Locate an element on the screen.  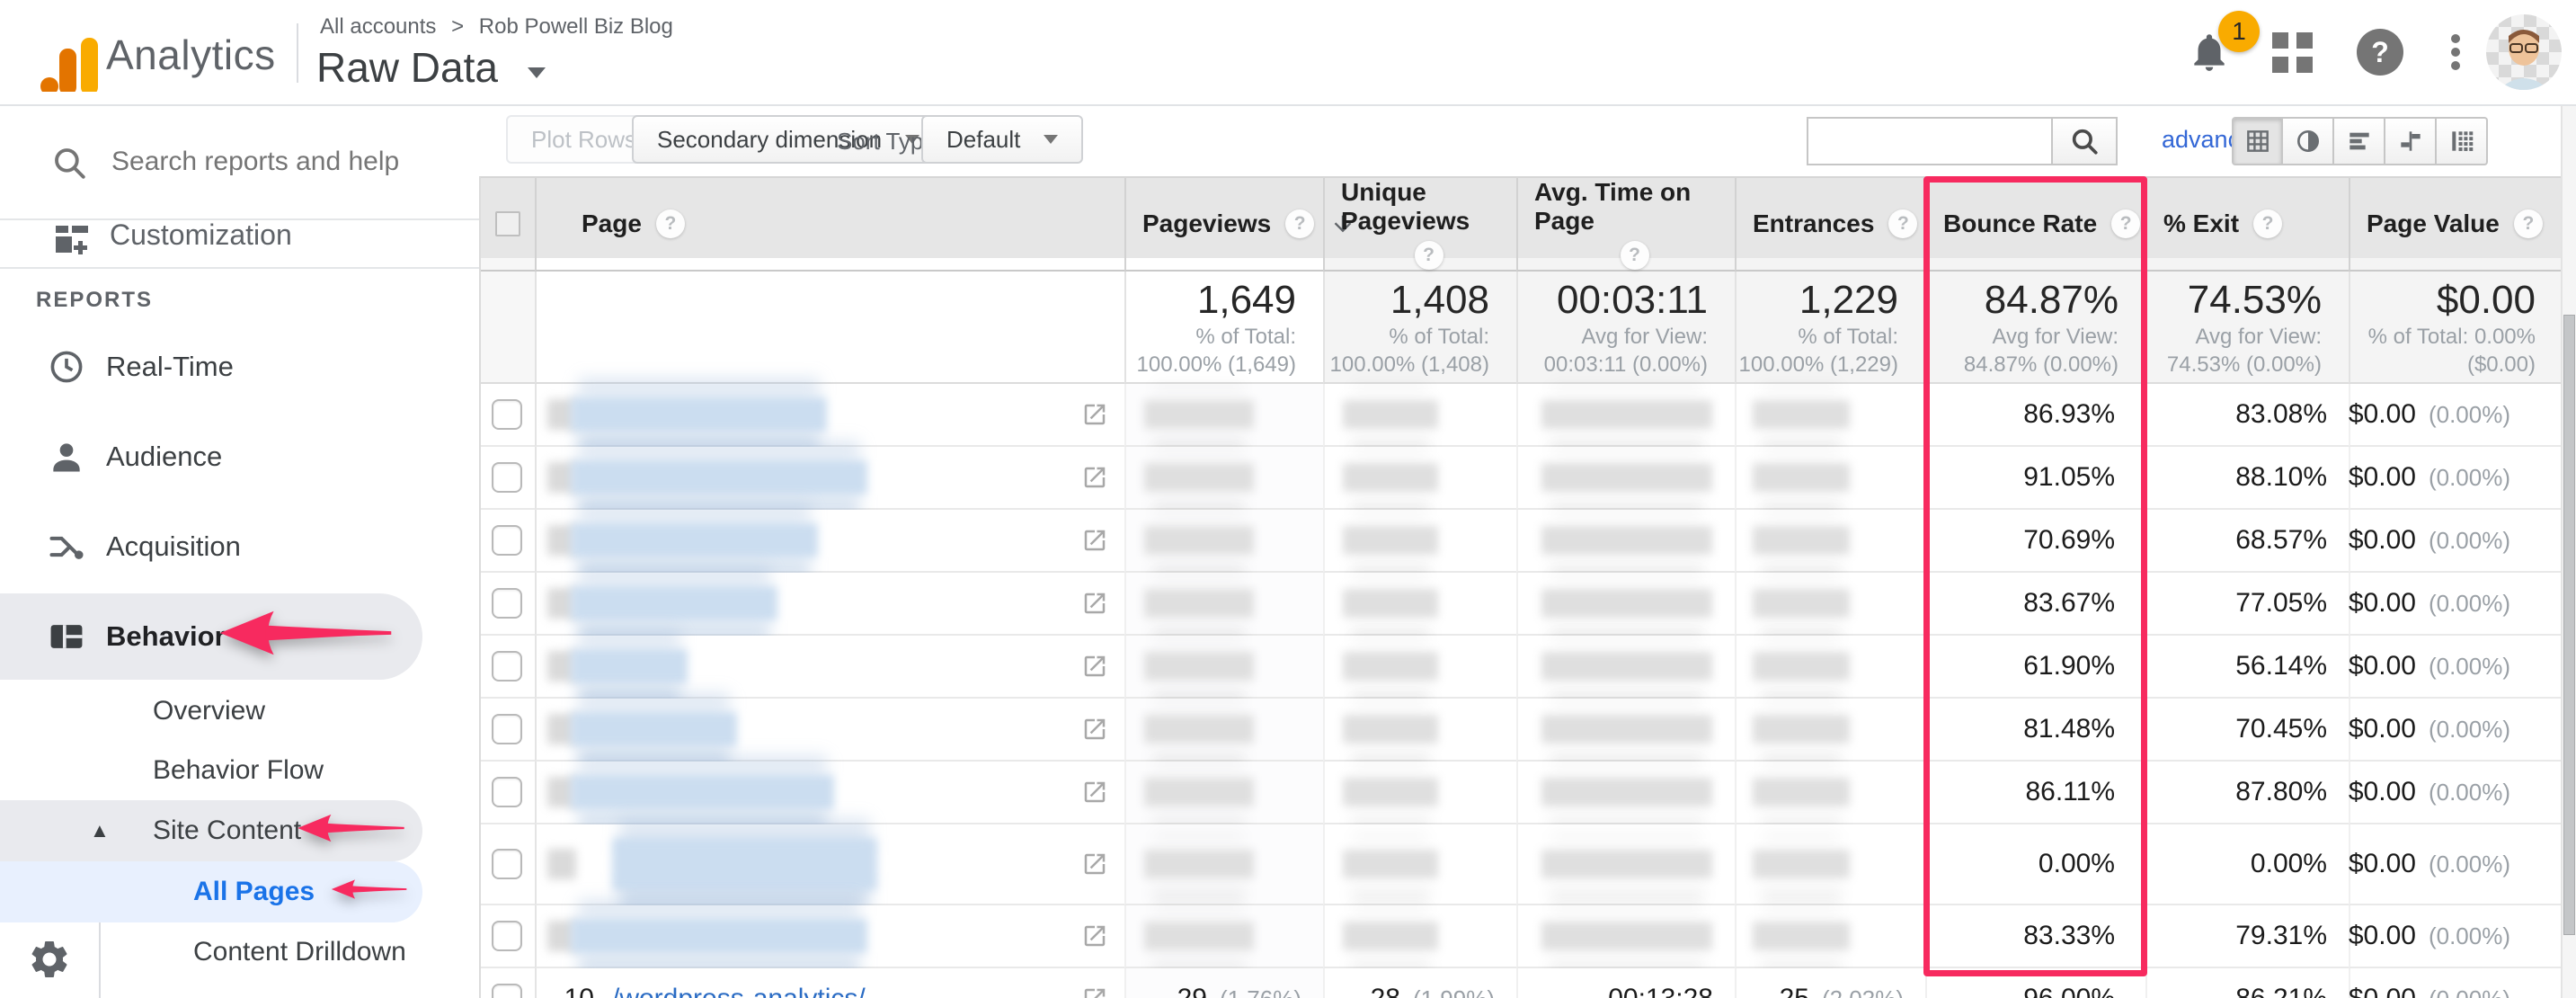
column-header-unique-pageviews: Unique Pageviews ? is located at coordinates (1419, 225).